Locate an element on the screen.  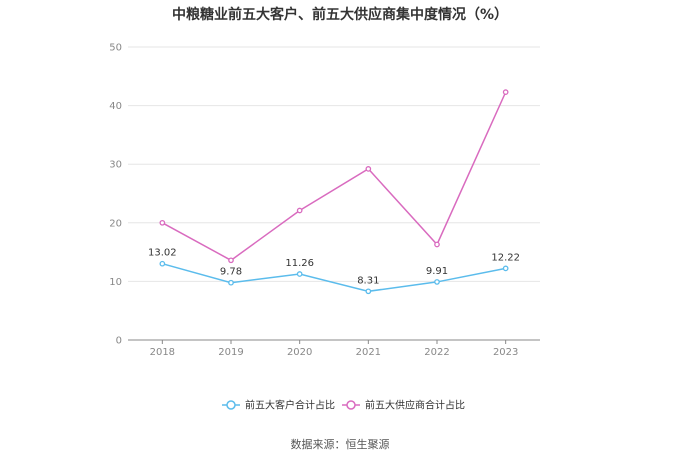
y-tick-label: 0 is located at coordinates (119, 341).